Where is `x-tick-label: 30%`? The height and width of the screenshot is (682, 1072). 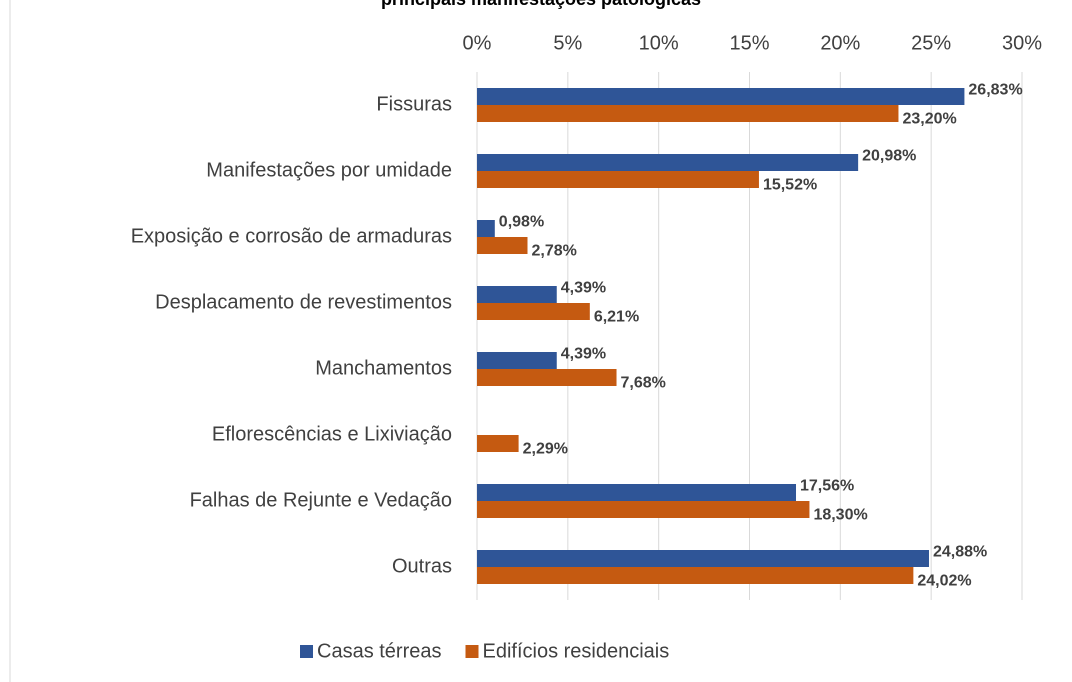
x-tick-label: 30% is located at coordinates (1022, 43).